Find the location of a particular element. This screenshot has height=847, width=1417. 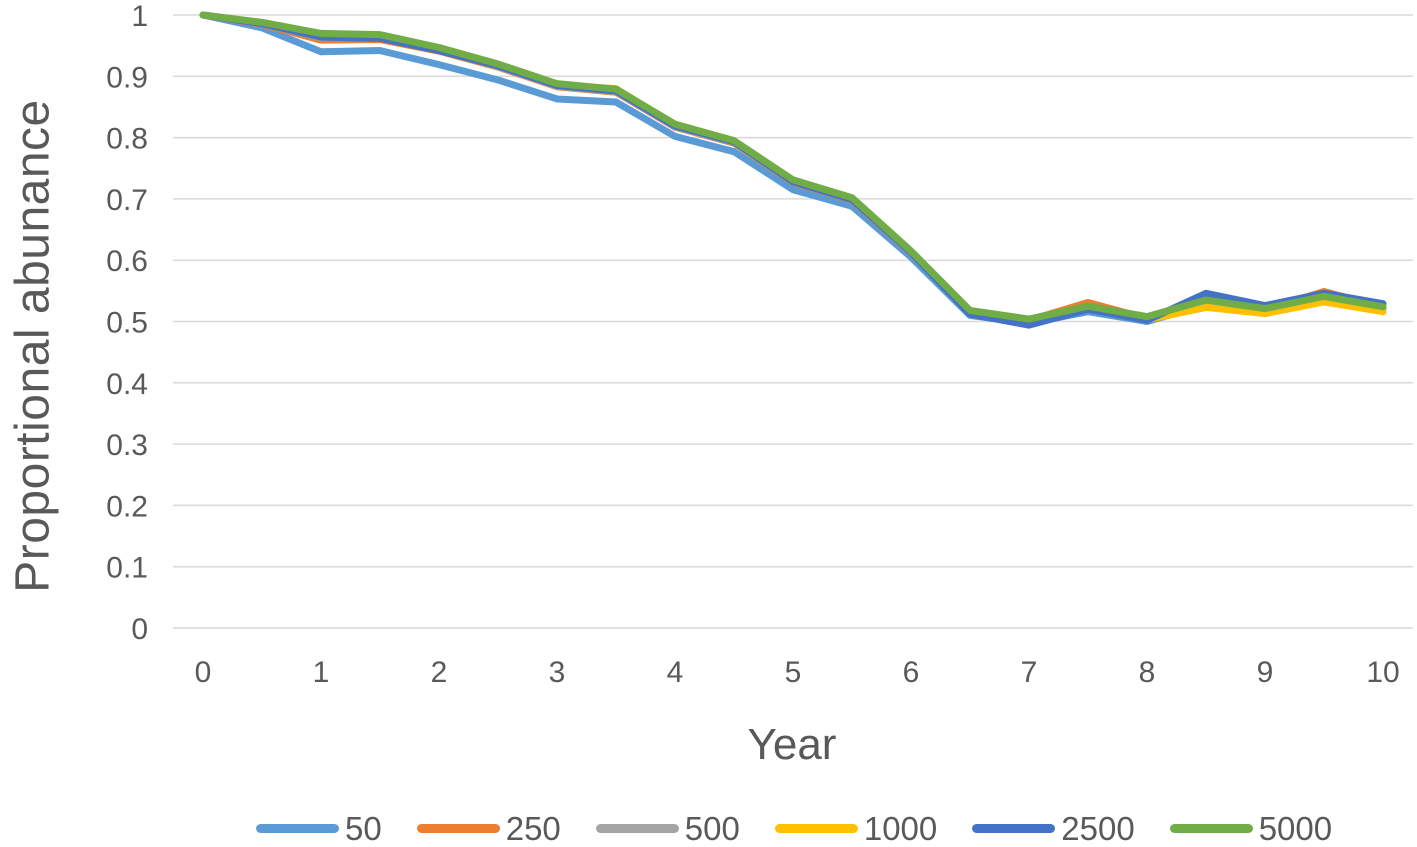

legend-label: 50 is located at coordinates (363, 828).